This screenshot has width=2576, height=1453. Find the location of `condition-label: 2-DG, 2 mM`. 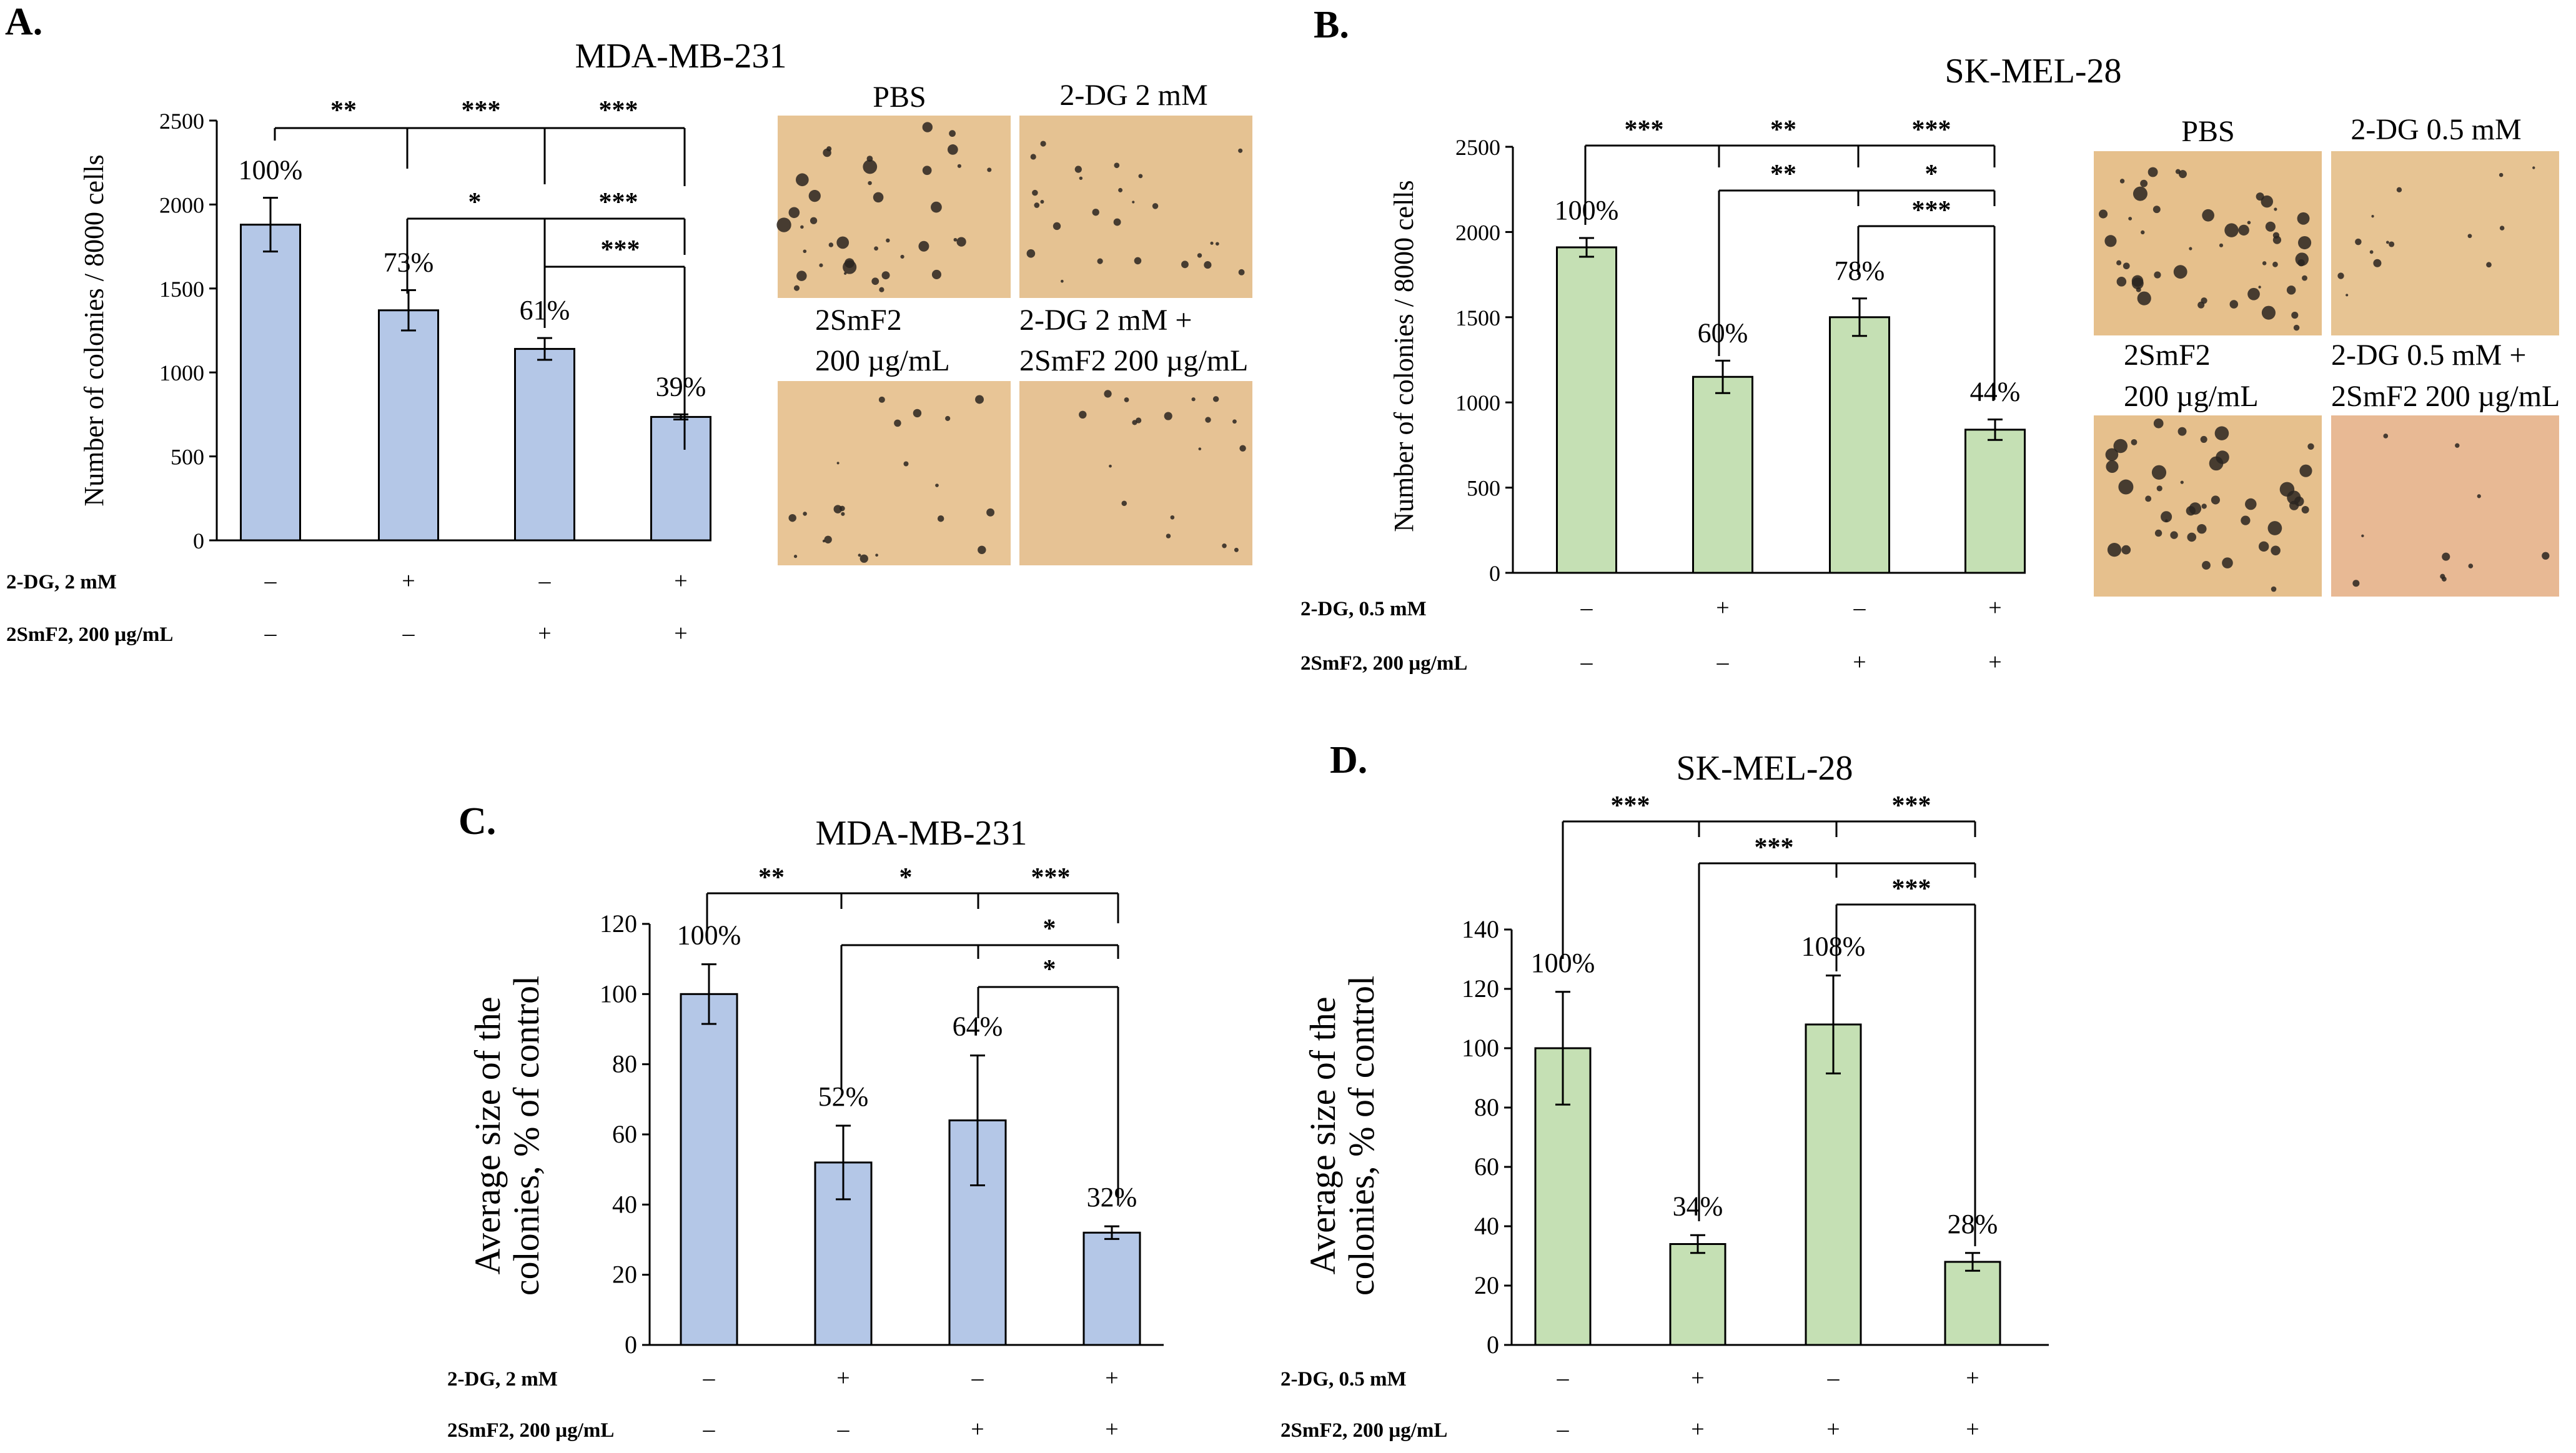

condition-label: 2-DG, 2 mM is located at coordinates (61, 582).